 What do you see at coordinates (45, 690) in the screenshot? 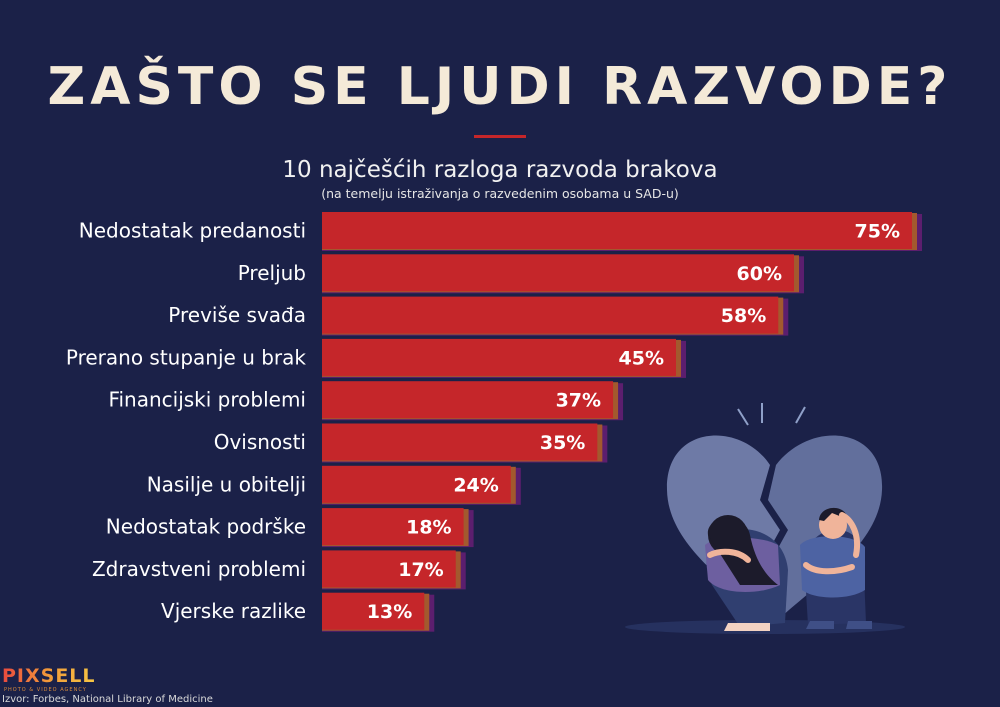
I see `logo-tagline: PHOTO & VIDEO AGENCY` at bounding box center [45, 690].